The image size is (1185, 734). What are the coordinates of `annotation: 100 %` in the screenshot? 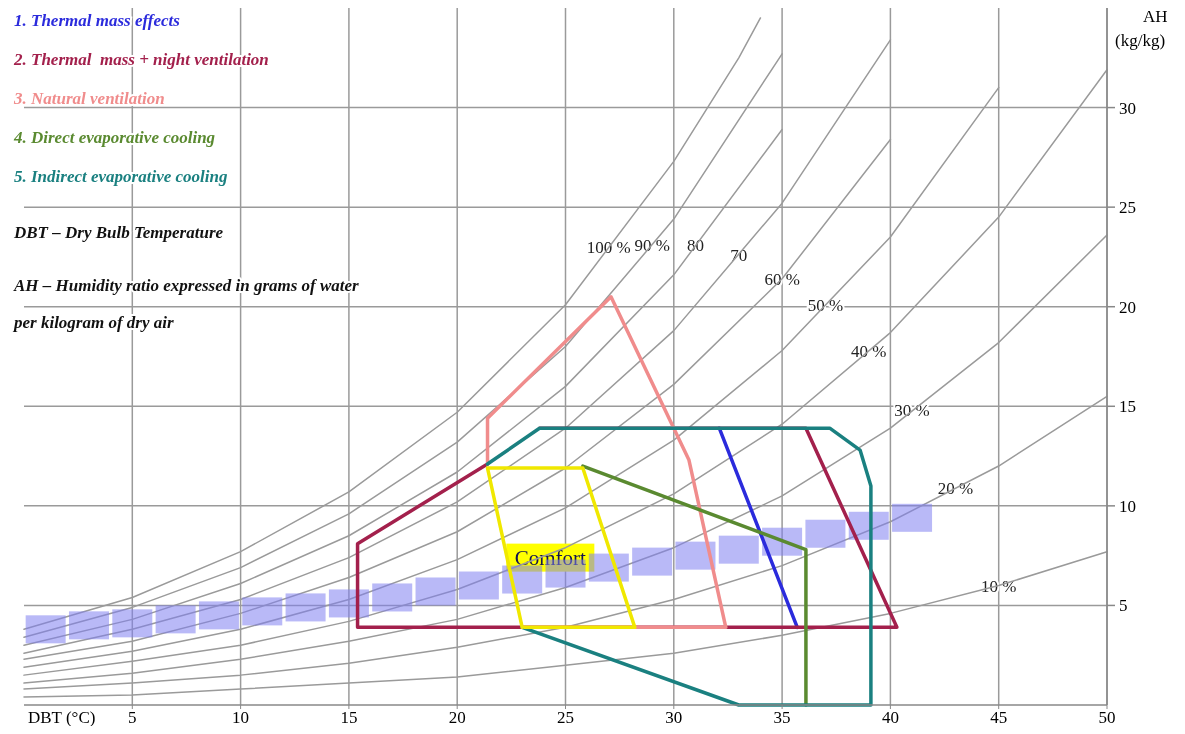 It's located at (608, 247).